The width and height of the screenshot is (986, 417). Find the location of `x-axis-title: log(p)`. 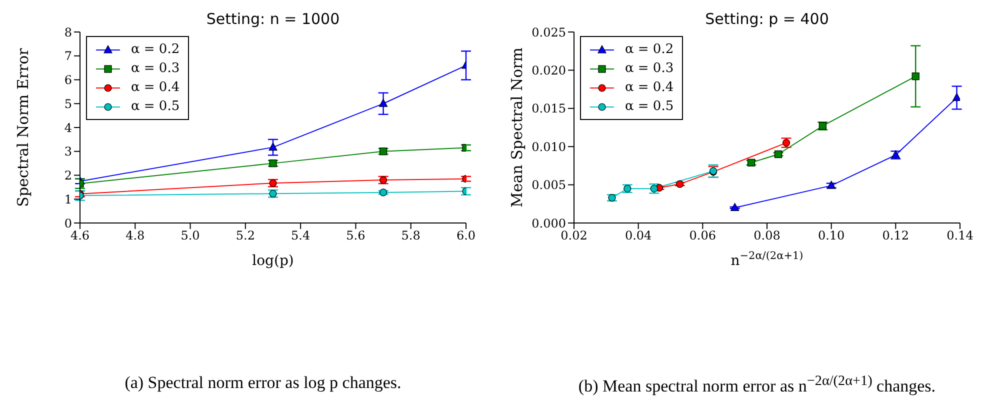

x-axis-title: log(p) is located at coordinates (273, 261).